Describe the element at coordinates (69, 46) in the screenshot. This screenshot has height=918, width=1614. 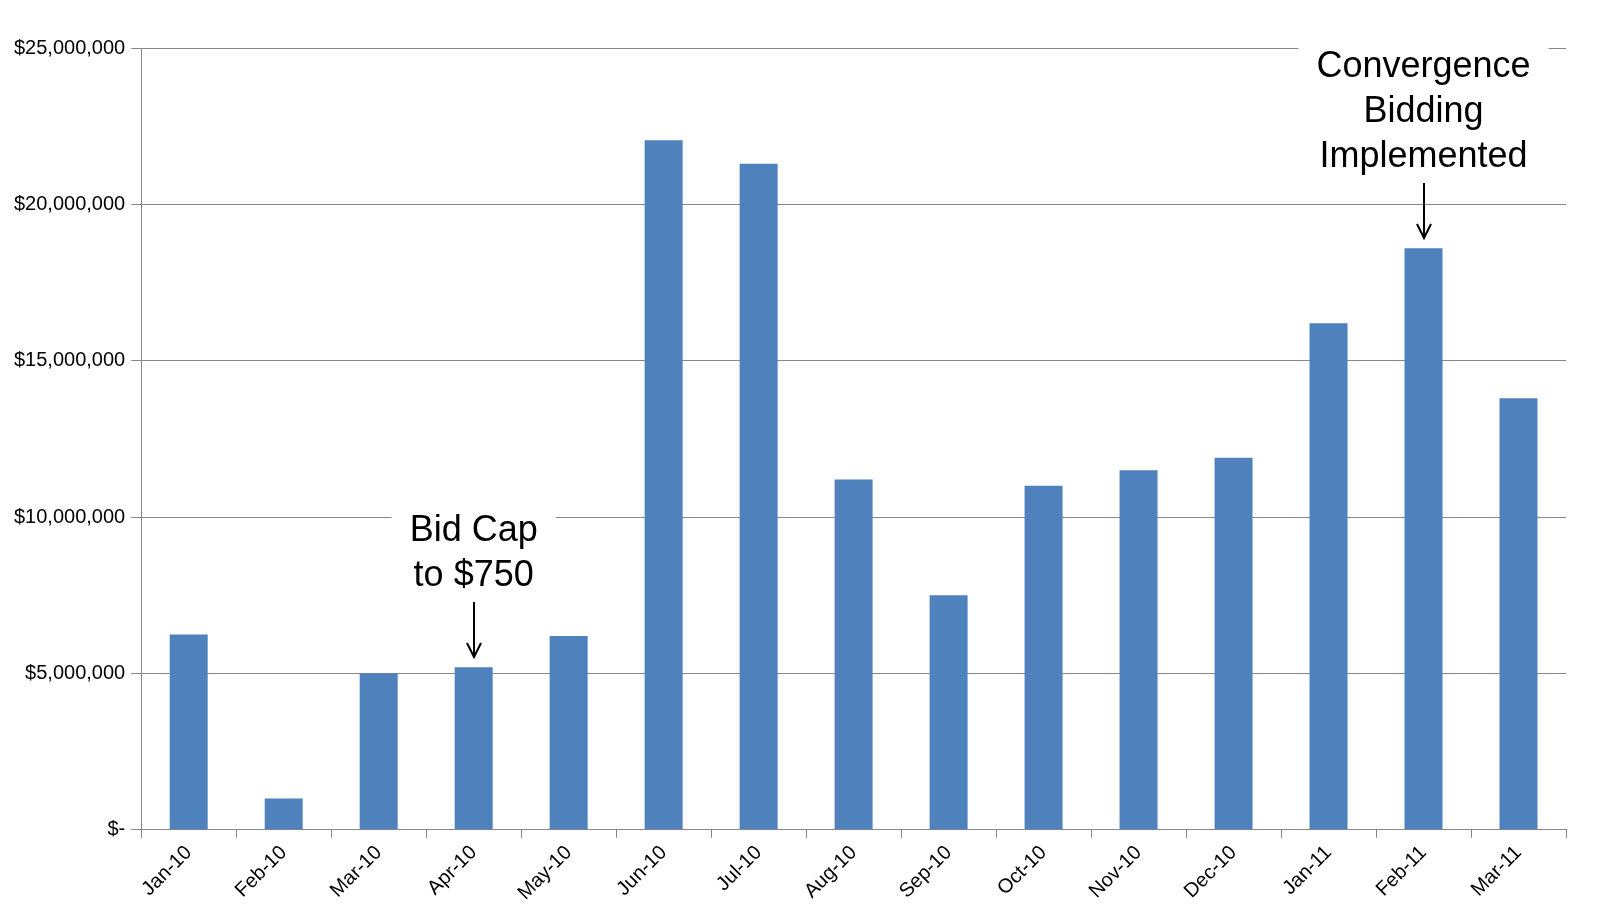
I see `y-tick-label: $25,000,000` at that location.